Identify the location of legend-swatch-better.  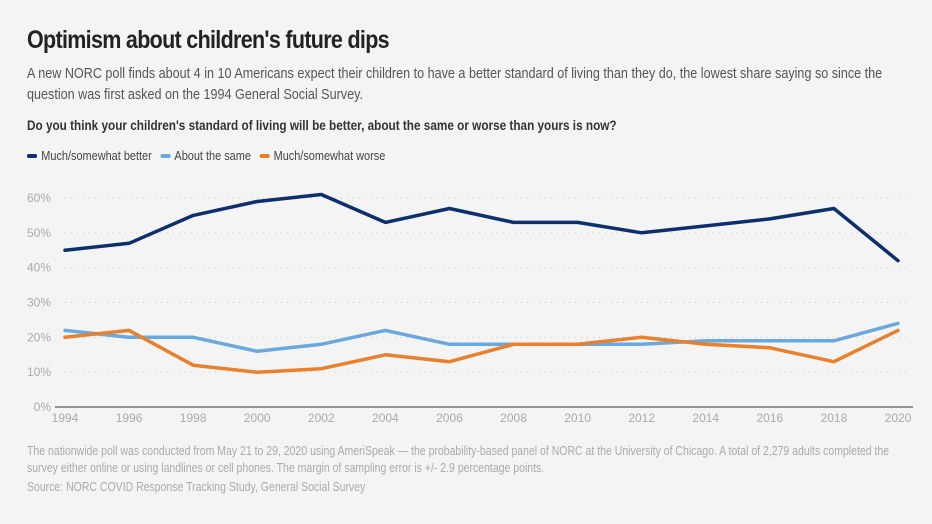
(32, 155).